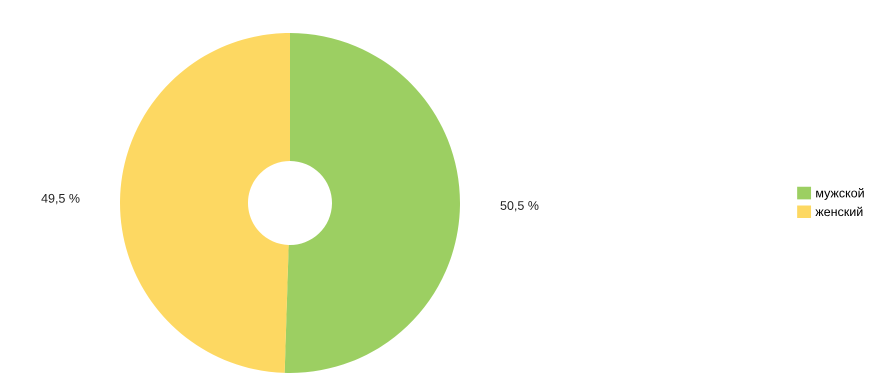 The width and height of the screenshot is (874, 376). I want to click on data-label: 50,5 %, so click(519, 206).